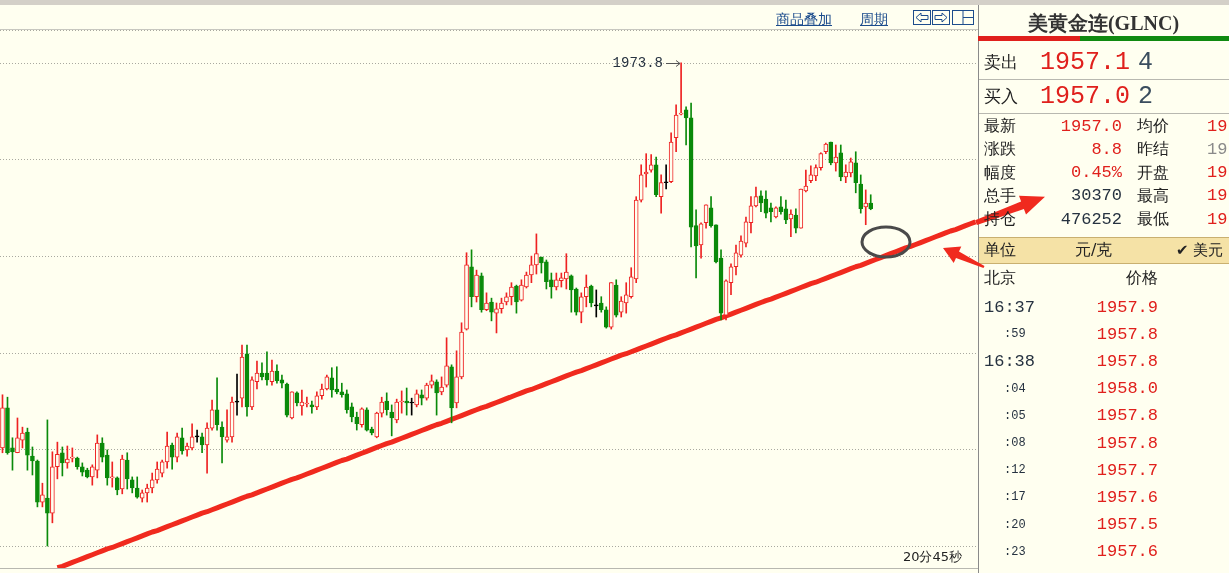  What do you see at coordinates (1015, 335) in the screenshot?
I see `text: :59` at bounding box center [1015, 335].